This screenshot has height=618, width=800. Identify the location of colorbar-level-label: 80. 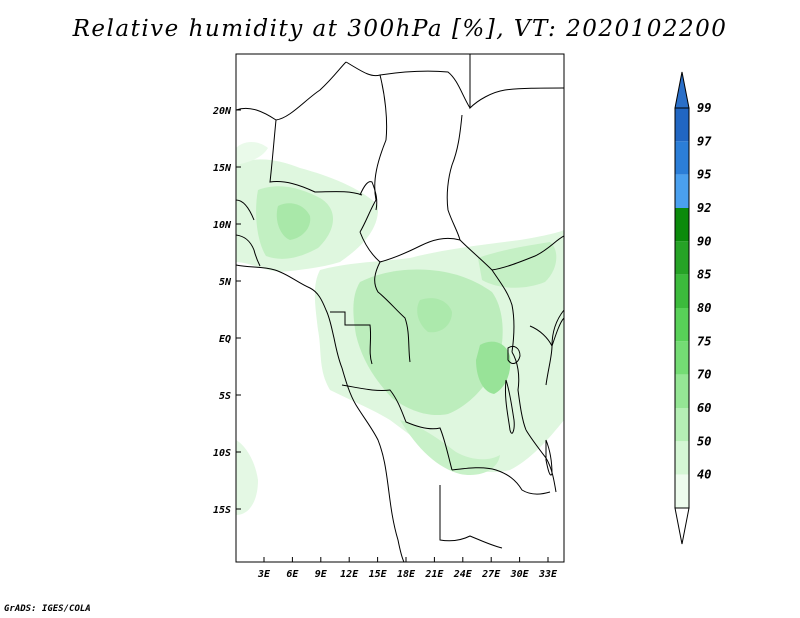
(704, 308).